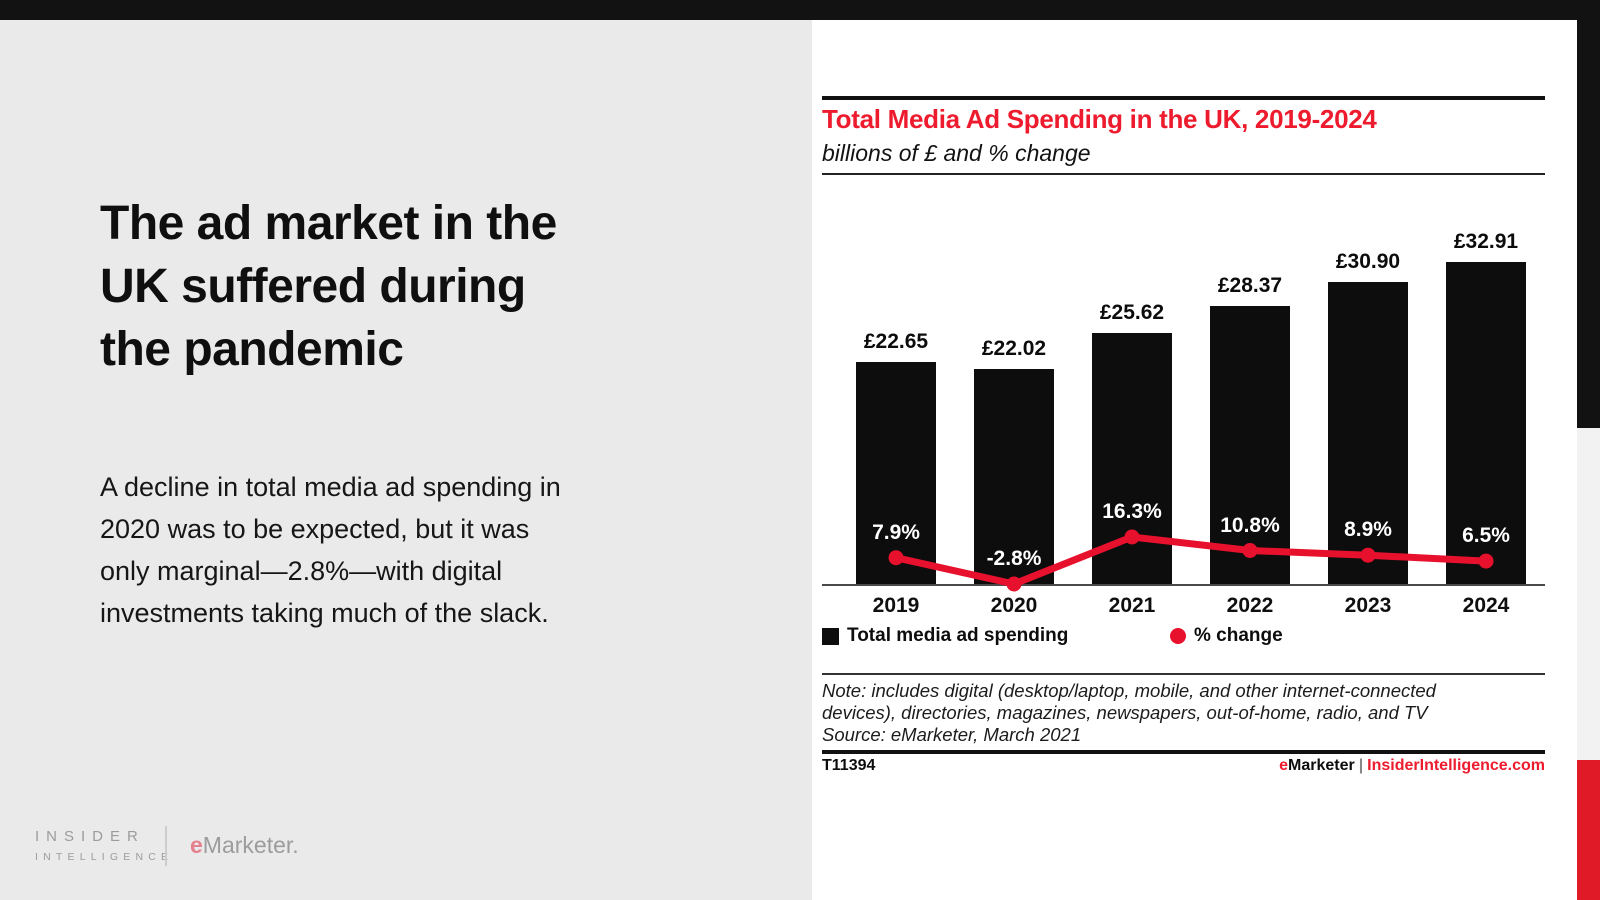  Describe the element at coordinates (1588, 594) in the screenshot. I see `right-accent-strip-gray` at that location.